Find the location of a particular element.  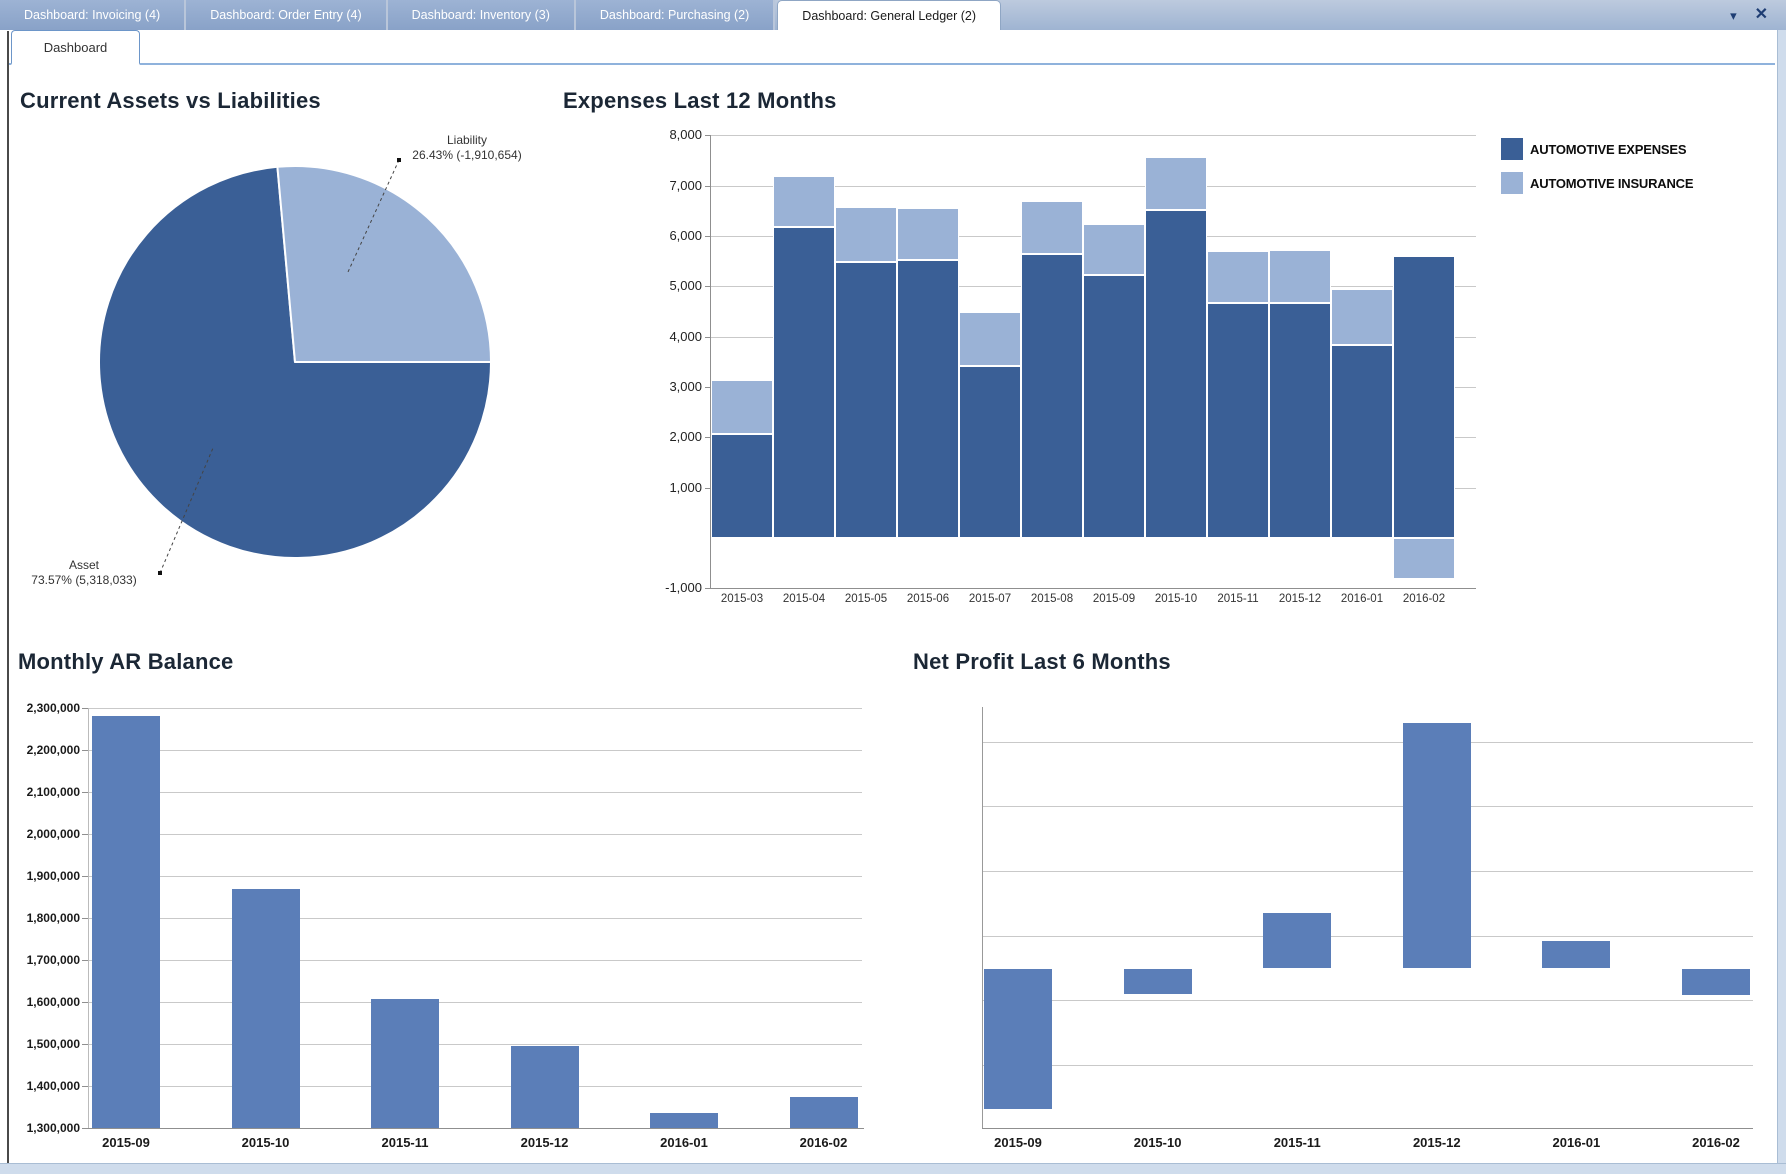

bar-2016-02-automotive-insurance is located at coordinates (1424, 559).